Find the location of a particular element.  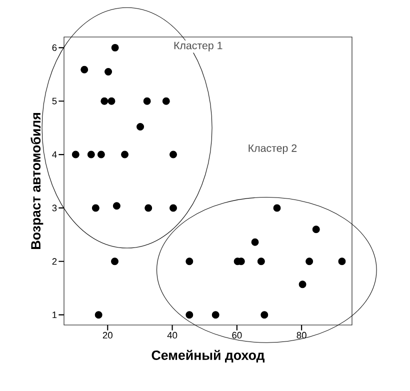

y-tick-label: 3 is located at coordinates (54, 208).